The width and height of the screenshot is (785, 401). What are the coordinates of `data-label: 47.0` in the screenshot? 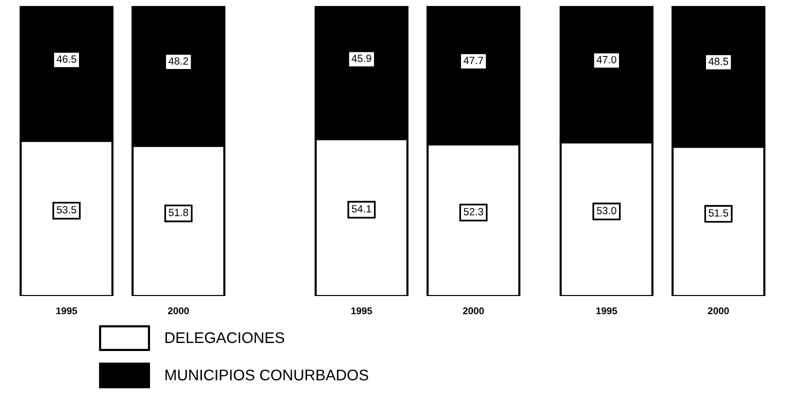 It's located at (606, 60).